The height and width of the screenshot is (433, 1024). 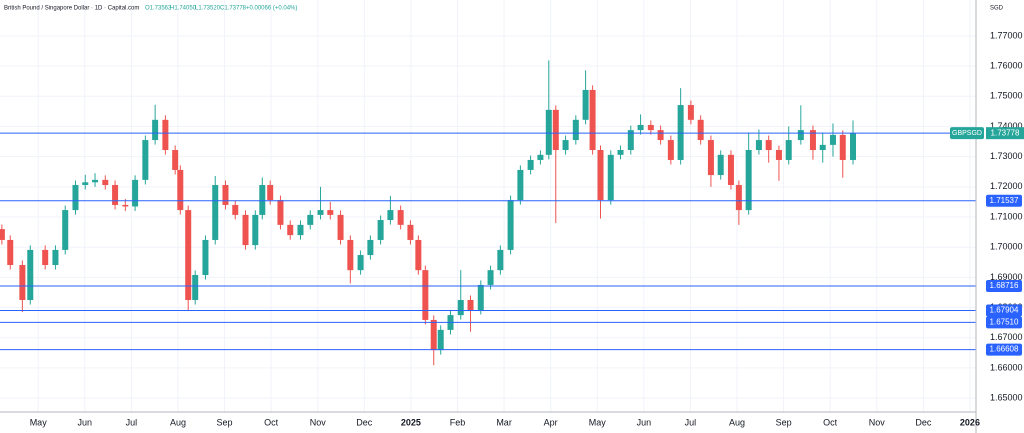 I want to click on price-level-label: 1.67904, so click(x=1004, y=310).